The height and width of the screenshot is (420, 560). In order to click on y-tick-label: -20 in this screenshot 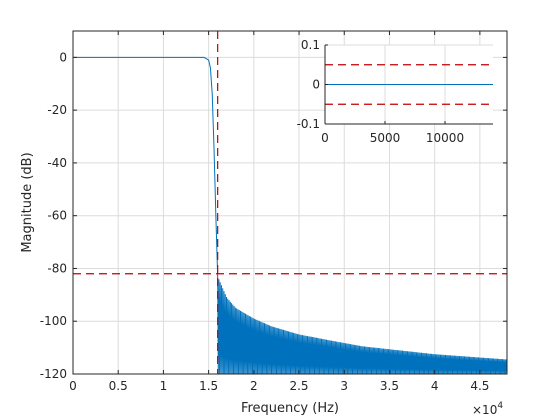, I will do `click(57, 110)`.